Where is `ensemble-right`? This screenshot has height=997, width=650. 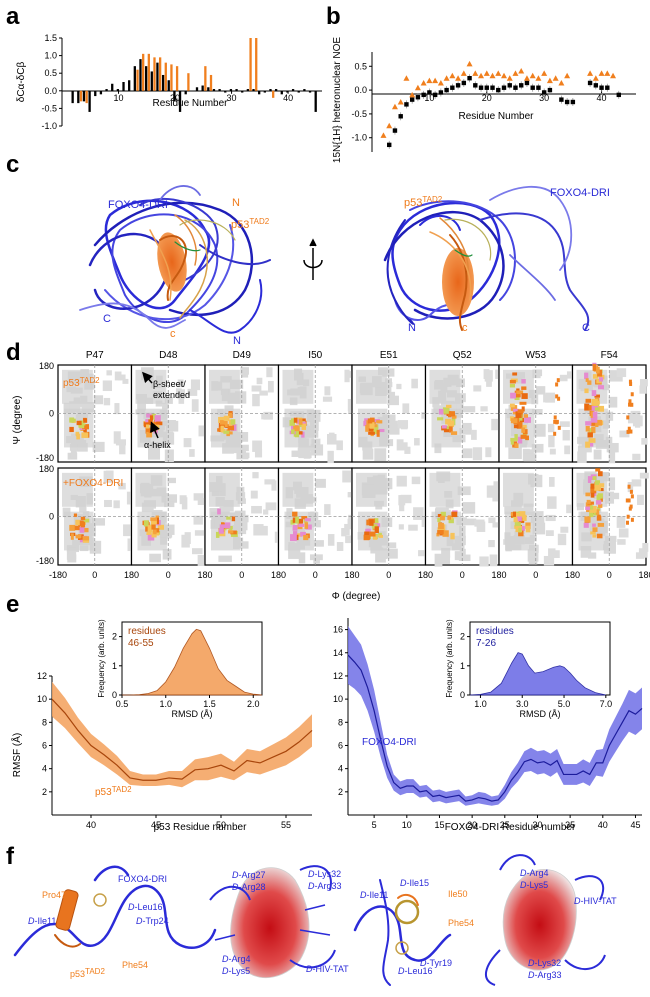
ensemble-right is located at coordinates (486, 258).